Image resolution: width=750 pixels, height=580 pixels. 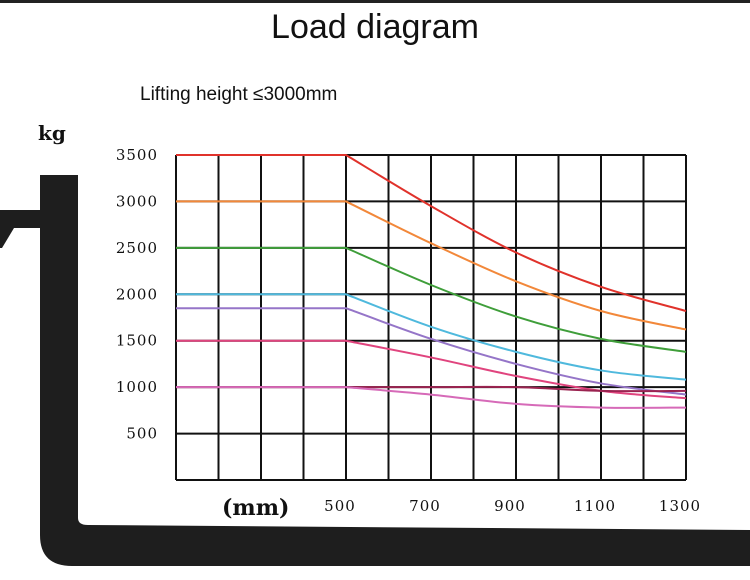 I want to click on chart-title: Load diagram, so click(x=375, y=27).